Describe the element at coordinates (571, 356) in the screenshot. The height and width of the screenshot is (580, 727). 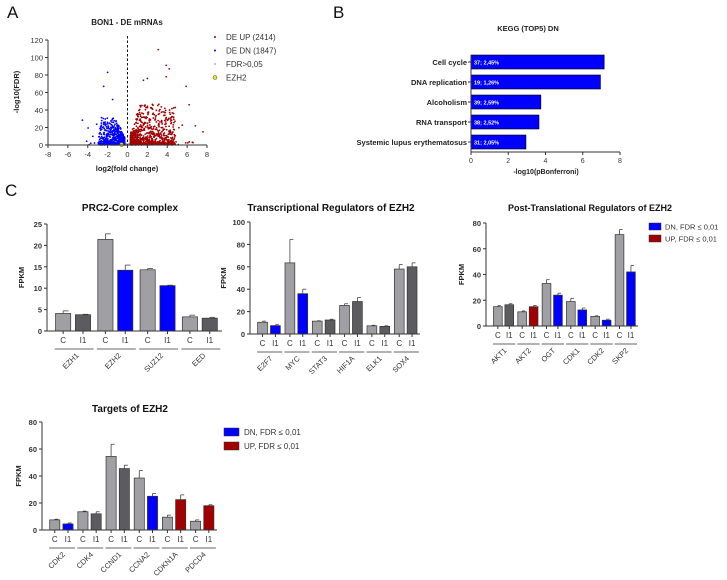
I see `gene-label: CDK1` at that location.